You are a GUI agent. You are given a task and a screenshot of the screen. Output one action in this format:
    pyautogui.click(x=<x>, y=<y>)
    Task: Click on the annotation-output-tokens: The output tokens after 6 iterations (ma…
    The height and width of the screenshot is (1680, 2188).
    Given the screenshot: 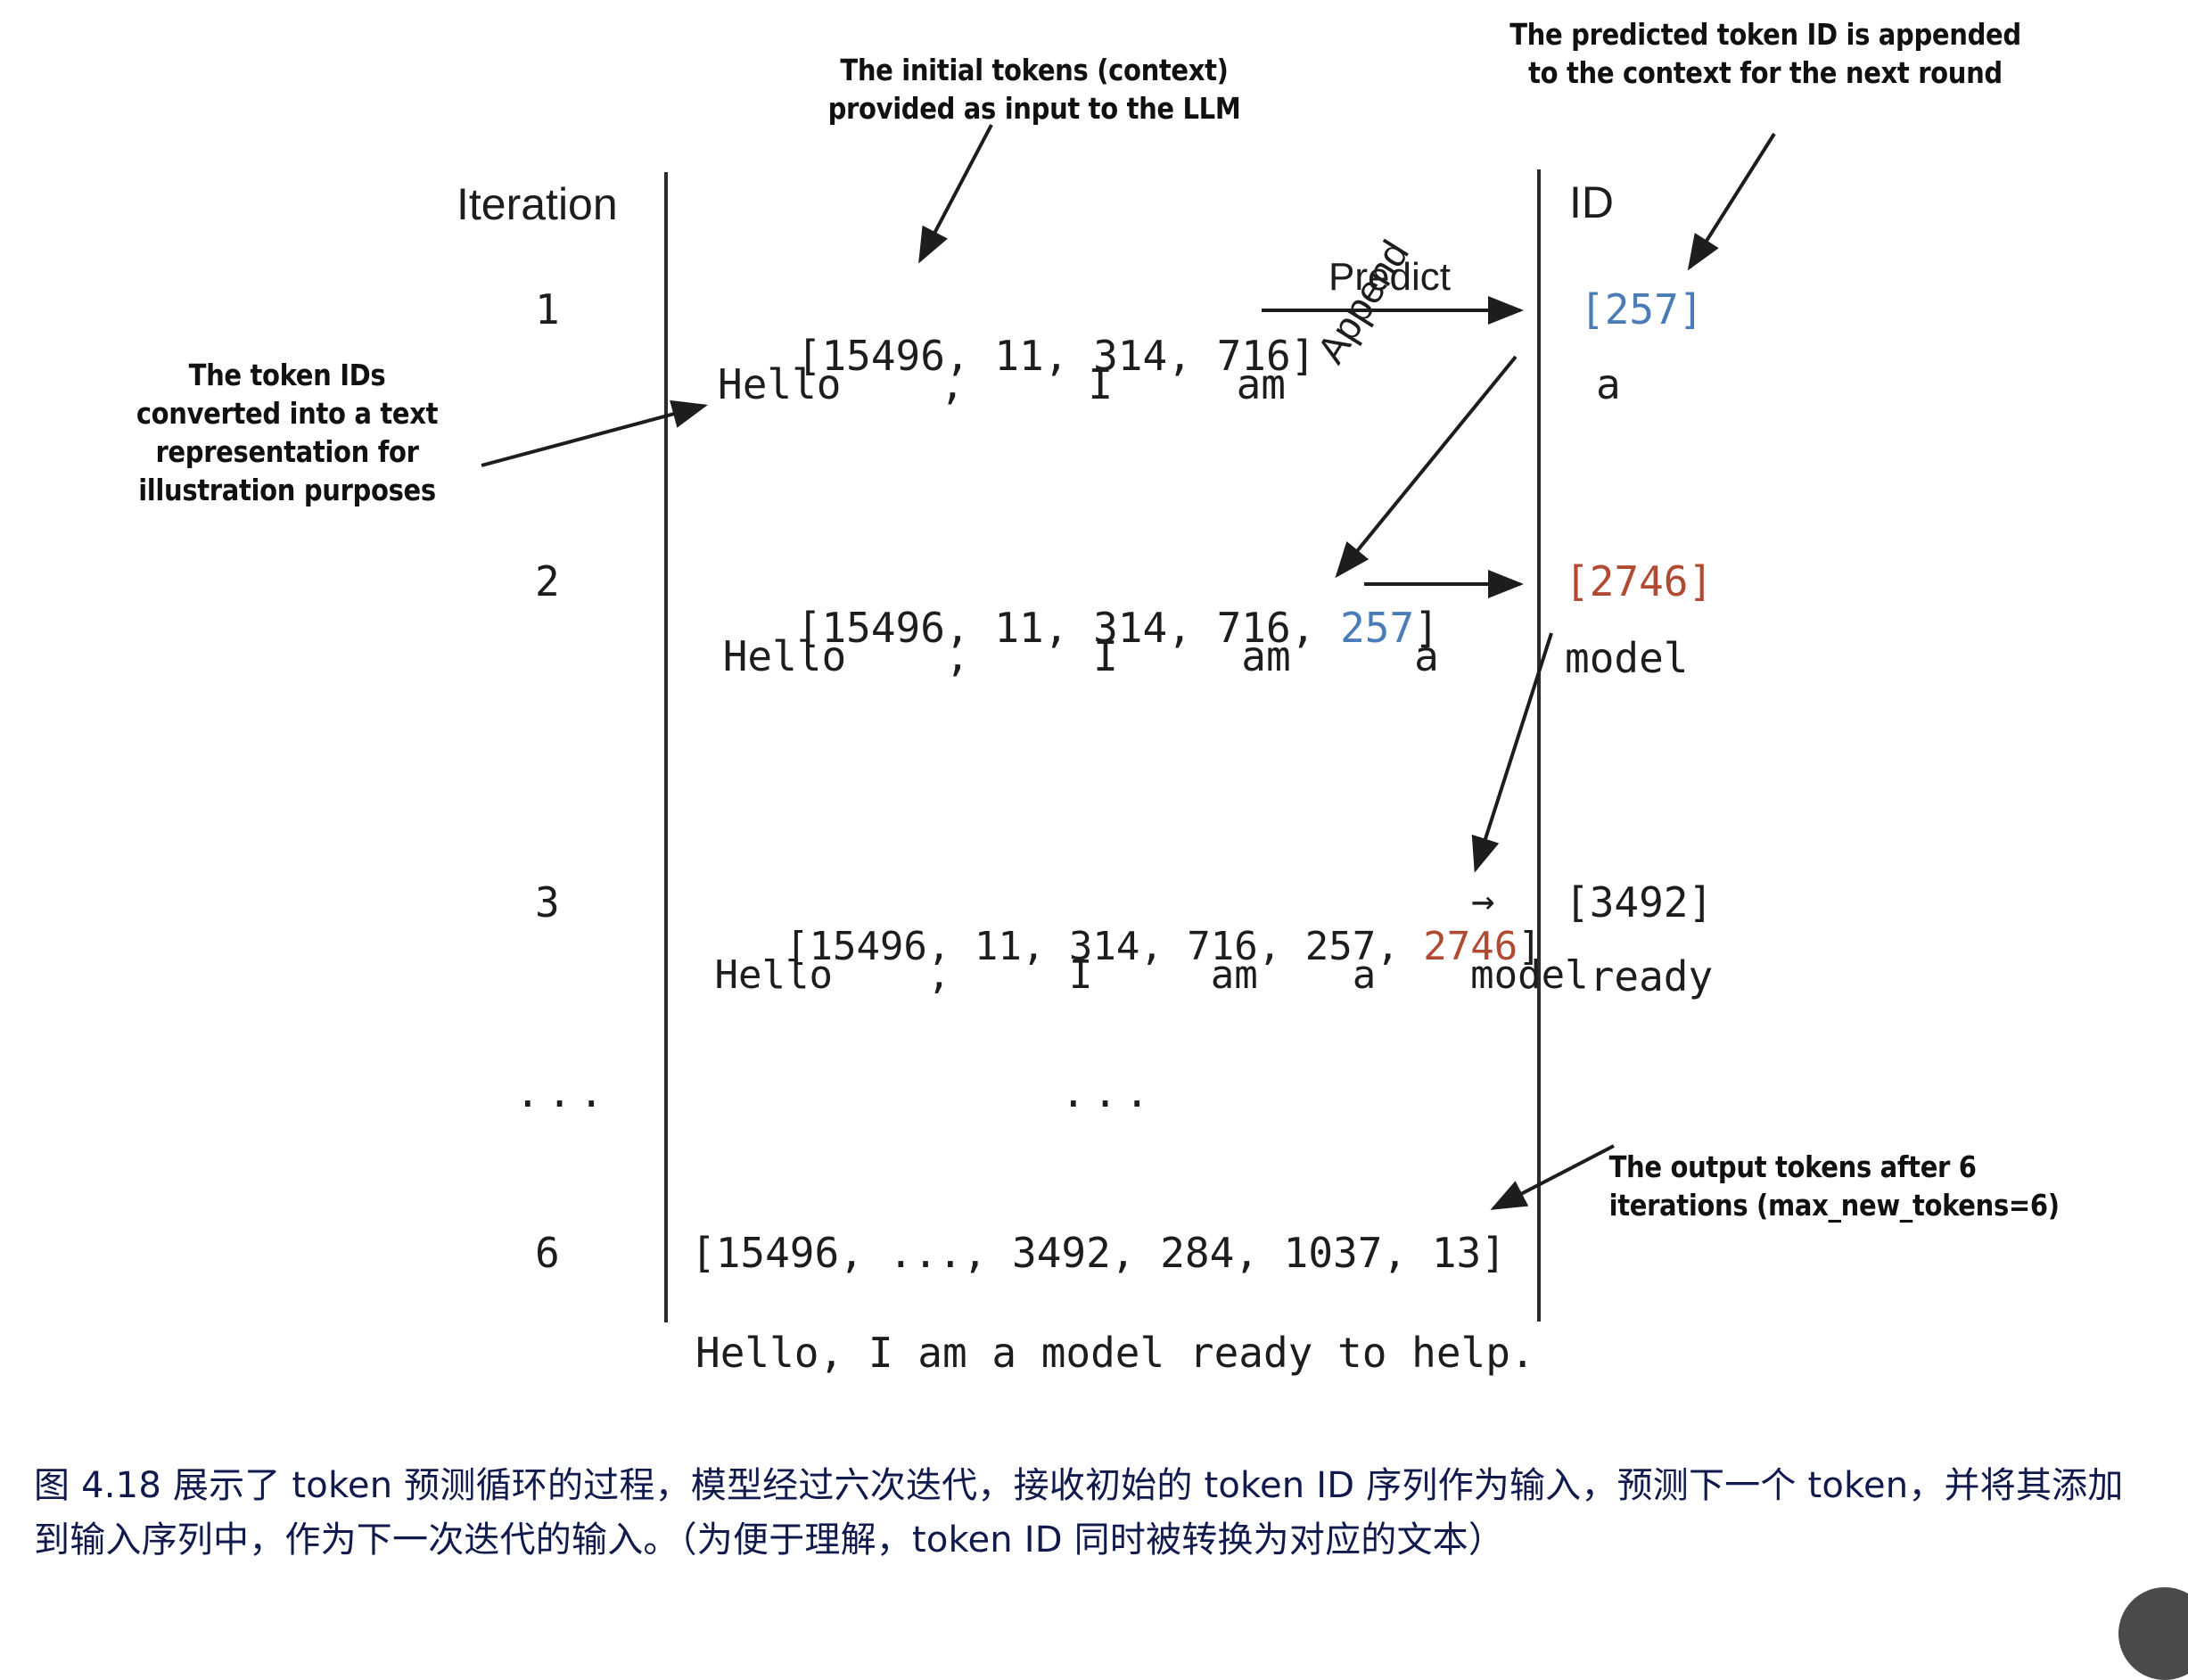 What is the action you would take?
    pyautogui.click(x=1834, y=1186)
    